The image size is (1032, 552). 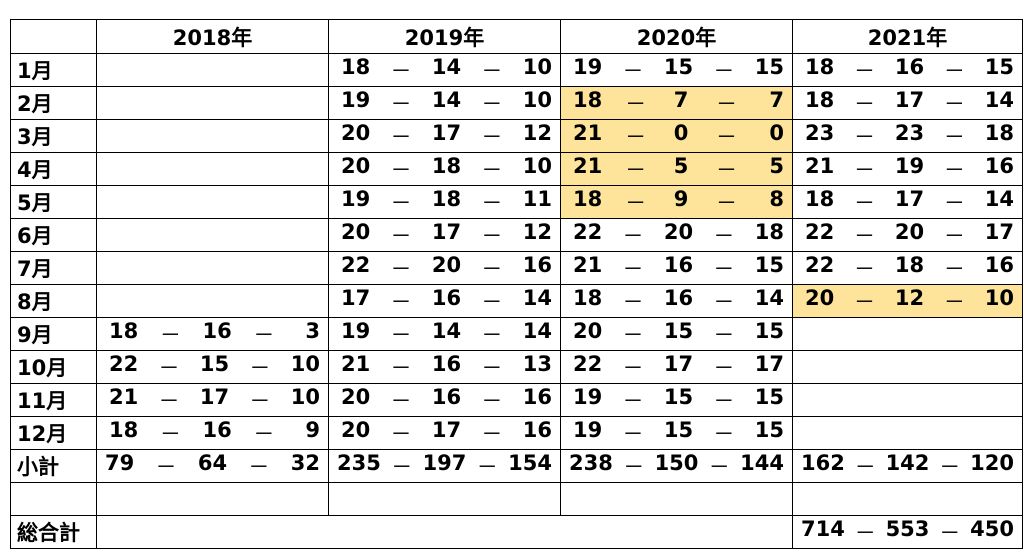 What do you see at coordinates (53, 367) in the screenshot?
I see `month-label: 10月` at bounding box center [53, 367].